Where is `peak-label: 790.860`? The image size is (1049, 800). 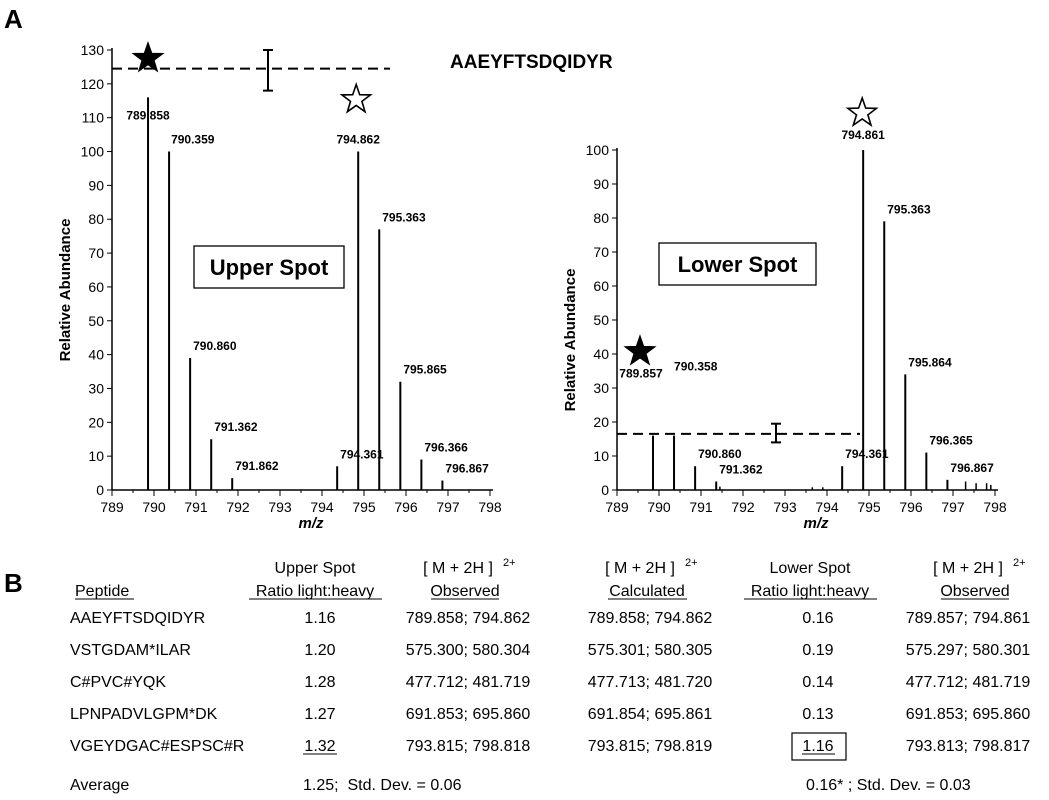
peak-label: 790.860 is located at coordinates (720, 454).